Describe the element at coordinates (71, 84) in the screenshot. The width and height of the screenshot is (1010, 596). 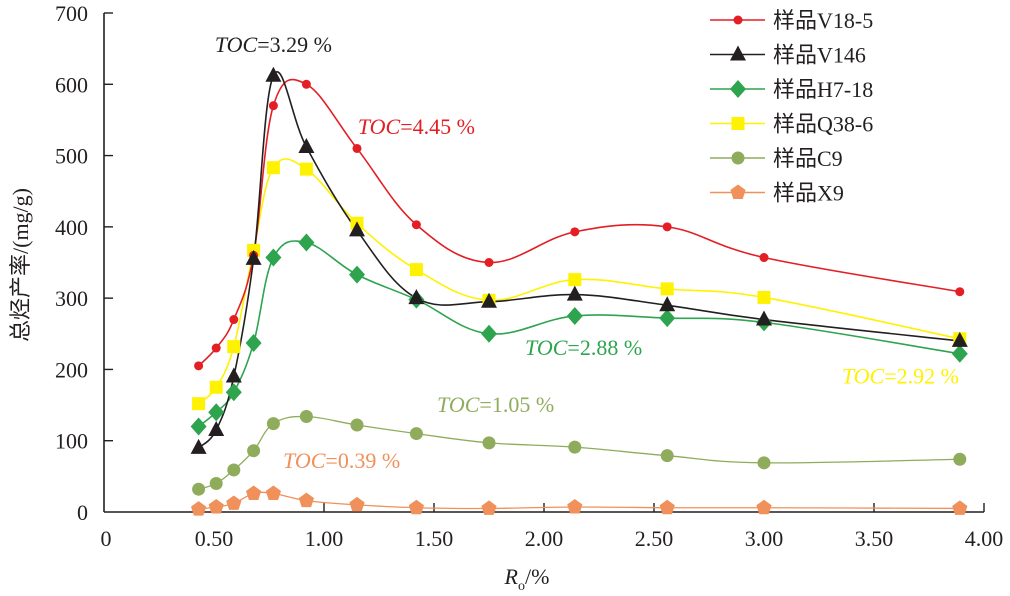
I see `y-tick-label: 600` at that location.